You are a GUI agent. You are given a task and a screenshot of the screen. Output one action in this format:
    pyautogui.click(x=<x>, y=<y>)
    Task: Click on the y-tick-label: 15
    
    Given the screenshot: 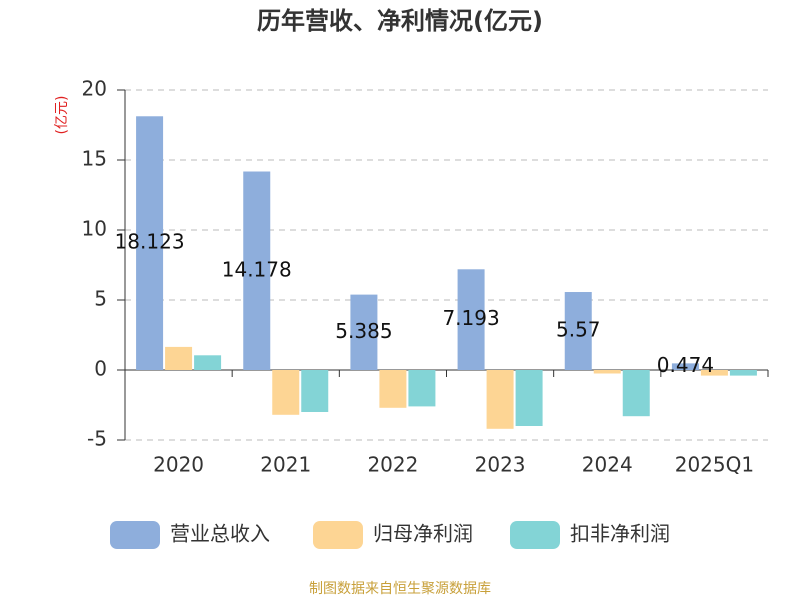 What is the action you would take?
    pyautogui.click(x=94, y=159)
    